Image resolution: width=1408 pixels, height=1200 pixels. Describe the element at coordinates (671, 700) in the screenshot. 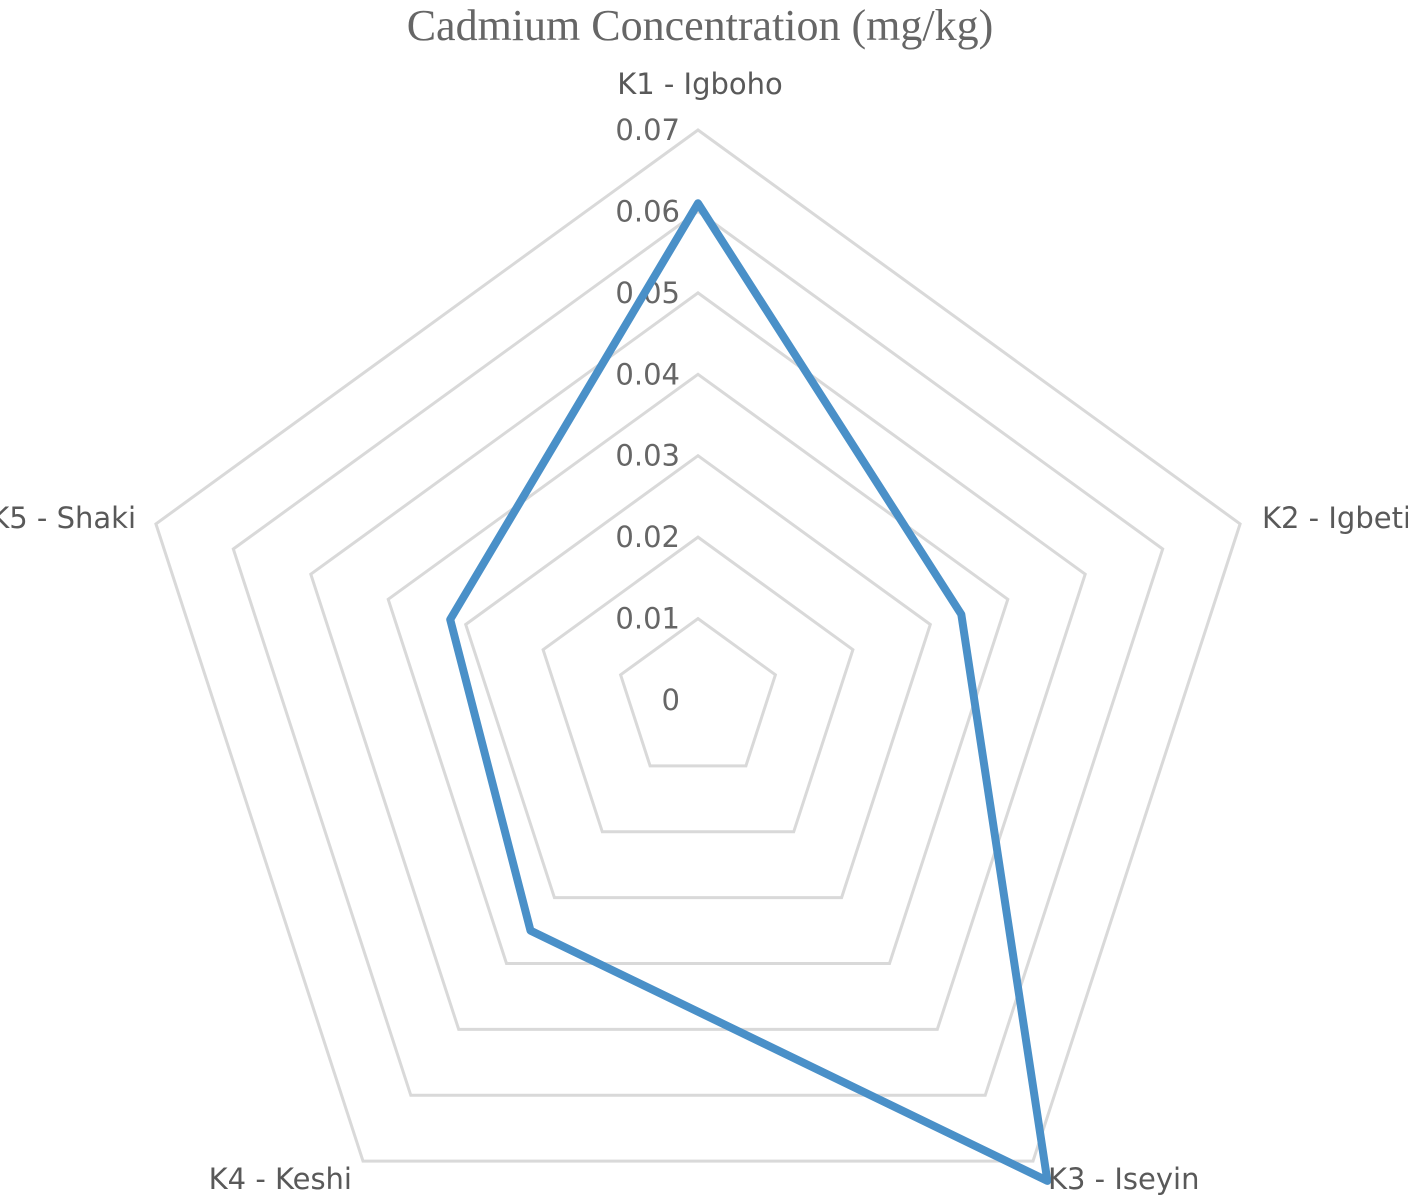

I see `tick-label: 0` at that location.